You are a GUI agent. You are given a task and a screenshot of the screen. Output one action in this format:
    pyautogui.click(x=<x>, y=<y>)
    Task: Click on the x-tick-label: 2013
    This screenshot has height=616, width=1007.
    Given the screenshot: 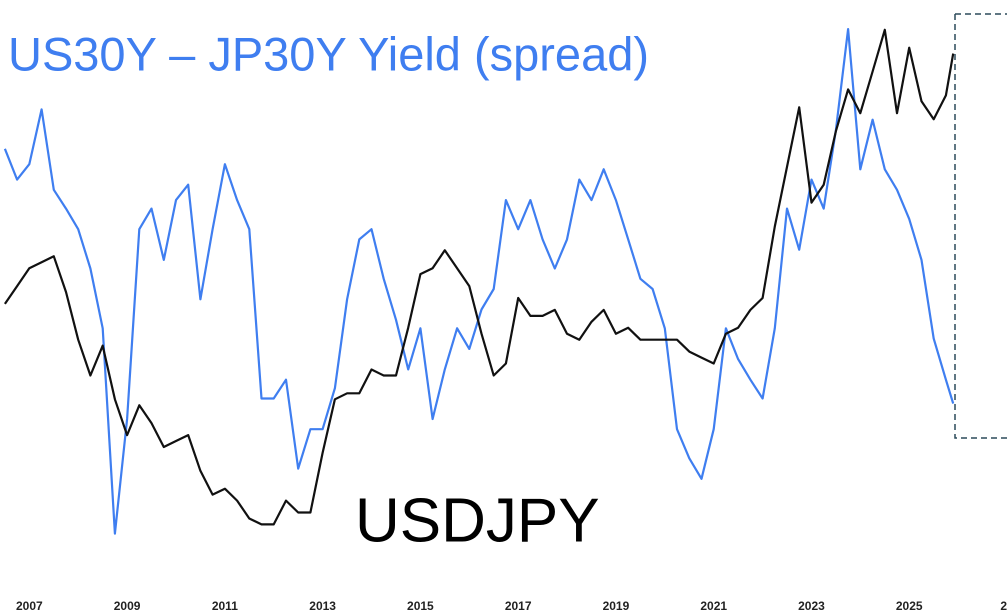 What is the action you would take?
    pyautogui.click(x=322, y=606)
    